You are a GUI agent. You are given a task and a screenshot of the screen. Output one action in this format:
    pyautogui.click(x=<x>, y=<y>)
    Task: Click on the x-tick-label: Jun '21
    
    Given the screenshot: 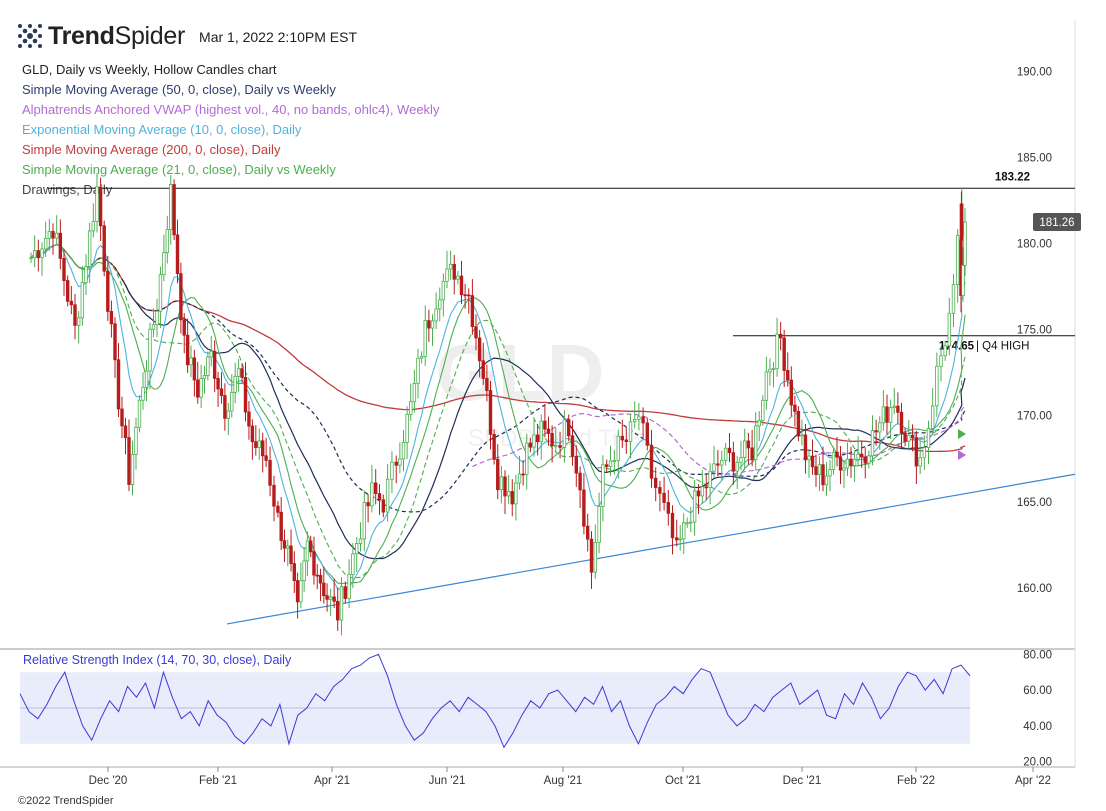 What is the action you would take?
    pyautogui.click(x=447, y=781)
    